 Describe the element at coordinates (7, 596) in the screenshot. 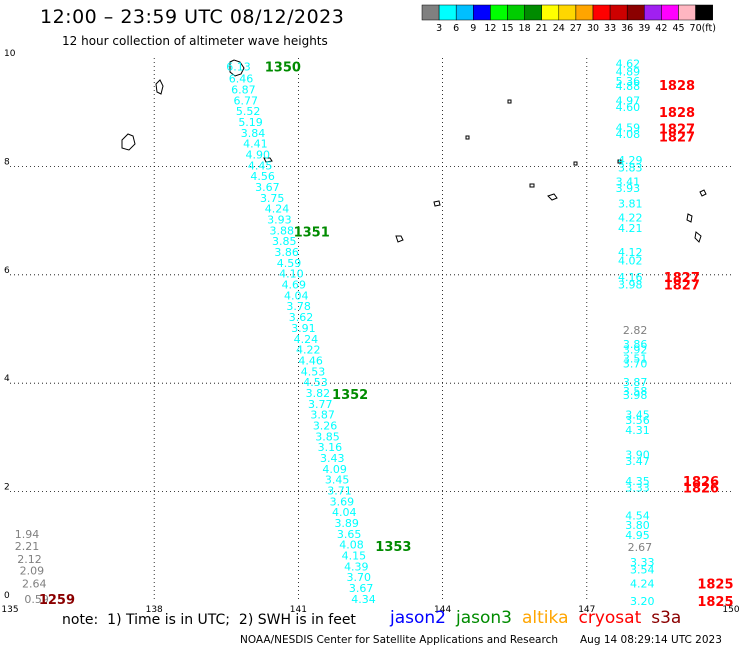

I see `lat-tick-label: 0` at that location.